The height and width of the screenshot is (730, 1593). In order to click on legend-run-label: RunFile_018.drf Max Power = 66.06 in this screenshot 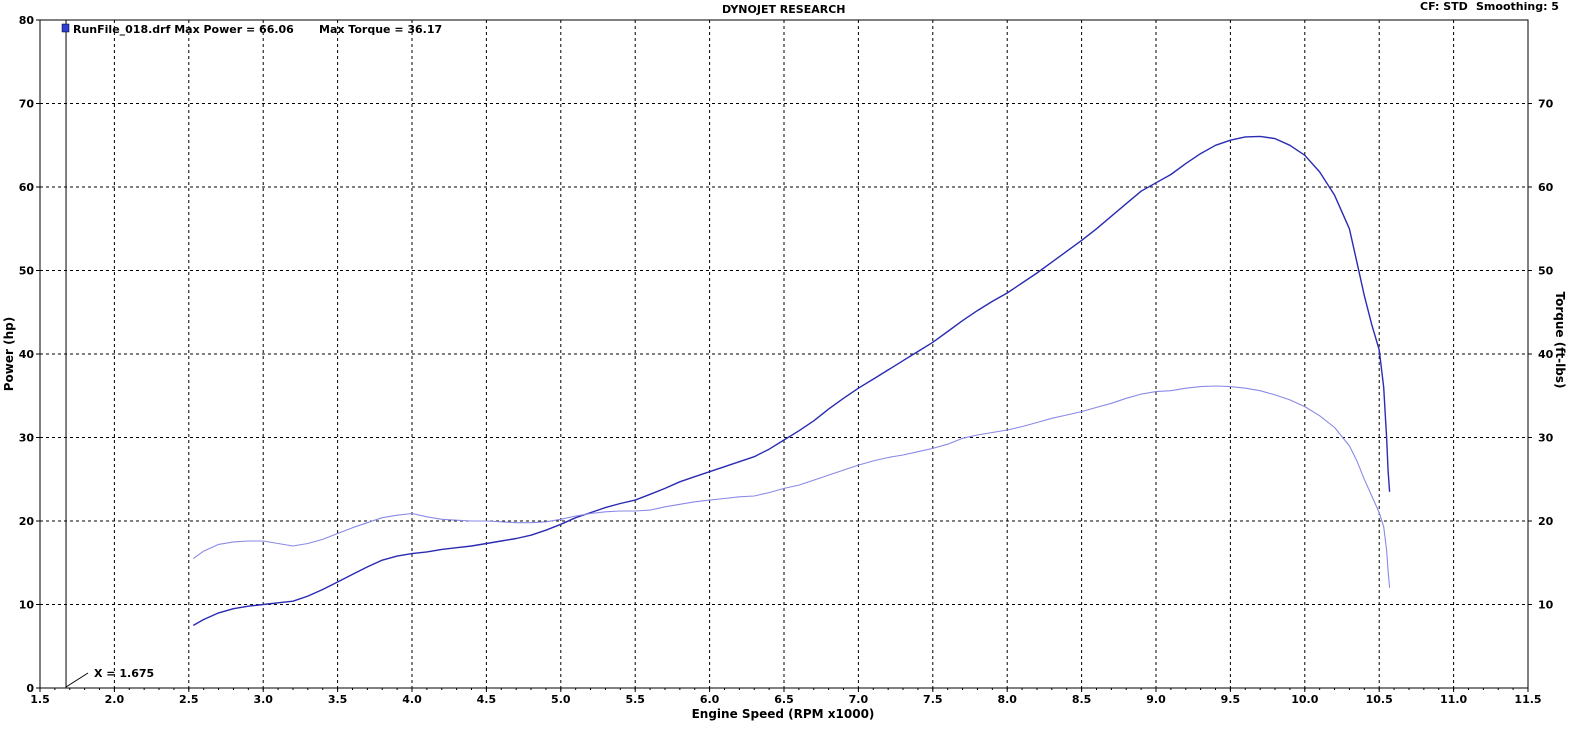, I will do `click(183, 29)`.